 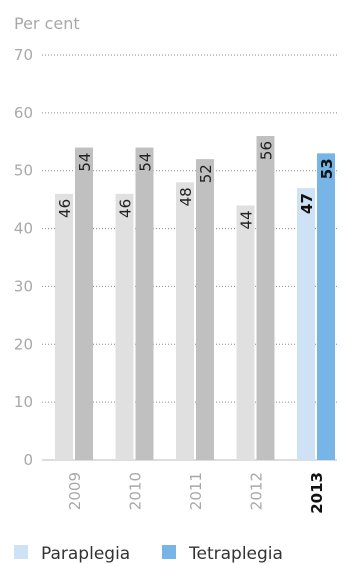 What do you see at coordinates (23, 229) in the screenshot?
I see `y-tick-label: 40` at bounding box center [23, 229].